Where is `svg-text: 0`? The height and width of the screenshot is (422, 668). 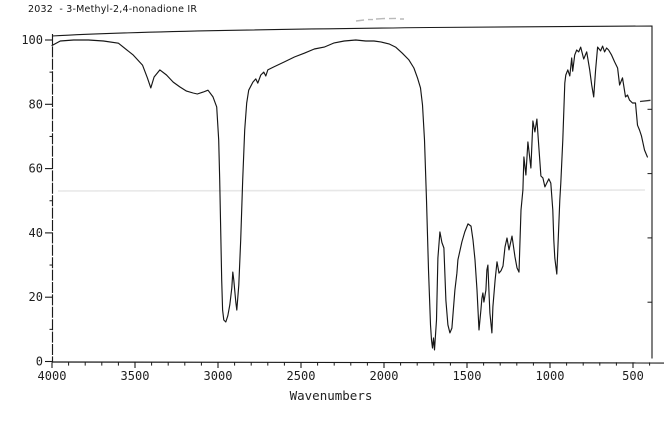
svg-text: 0 is located at coordinates (39, 362).